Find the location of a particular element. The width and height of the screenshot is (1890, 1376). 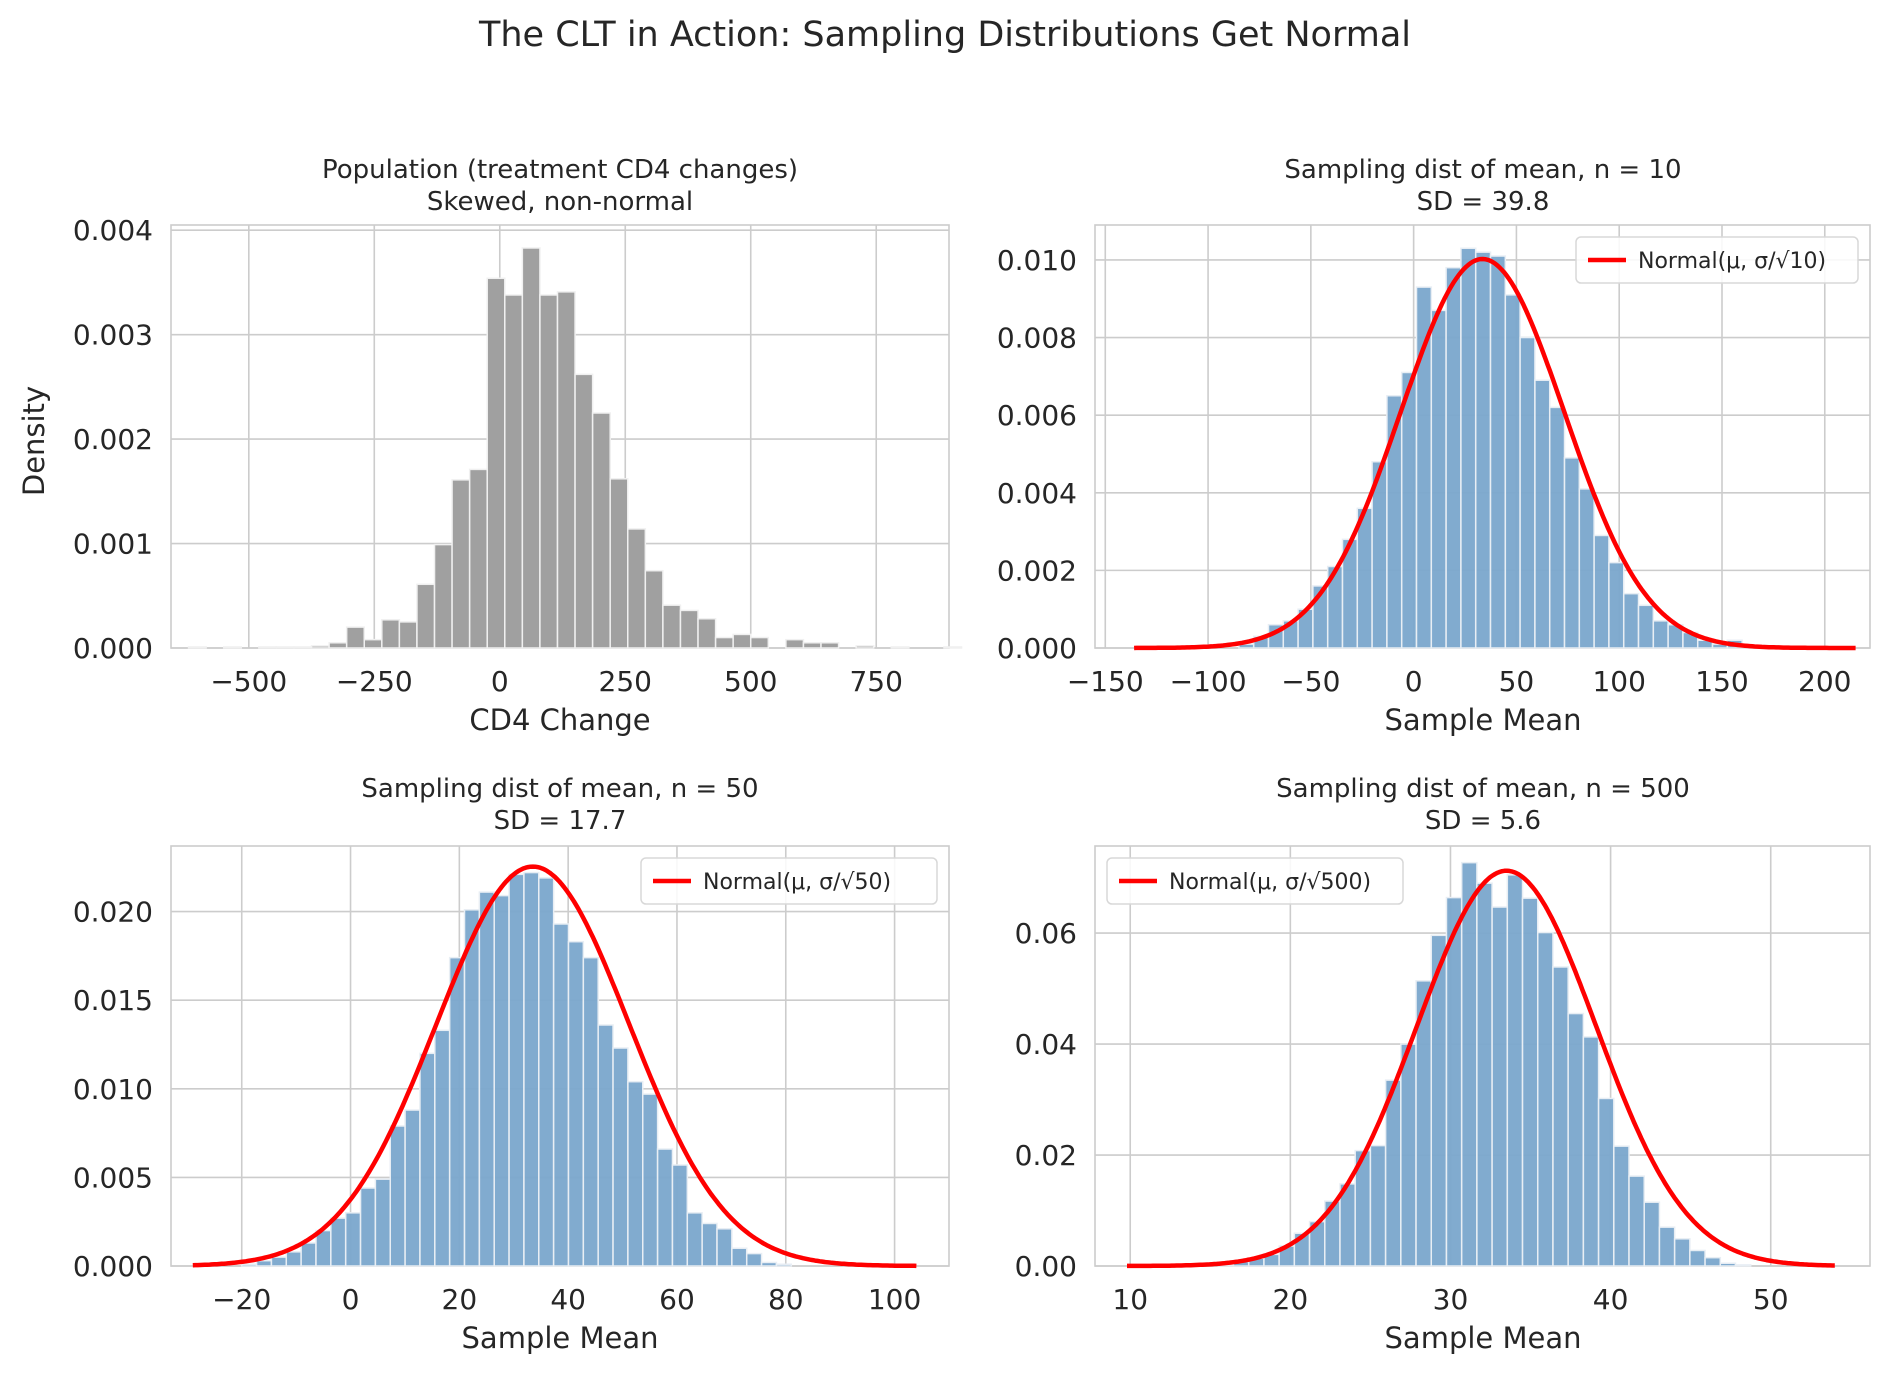

legend: Normal(μ, σ/√10) is located at coordinates (1717, 260).